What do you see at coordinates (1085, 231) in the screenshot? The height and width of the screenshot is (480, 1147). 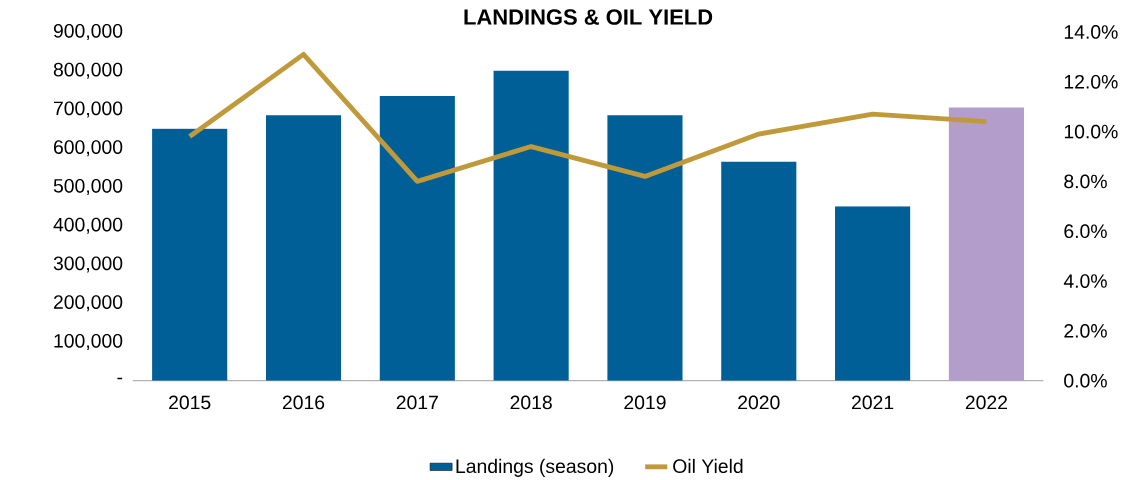 I see `y2-tick-label: 6.0%` at bounding box center [1085, 231].